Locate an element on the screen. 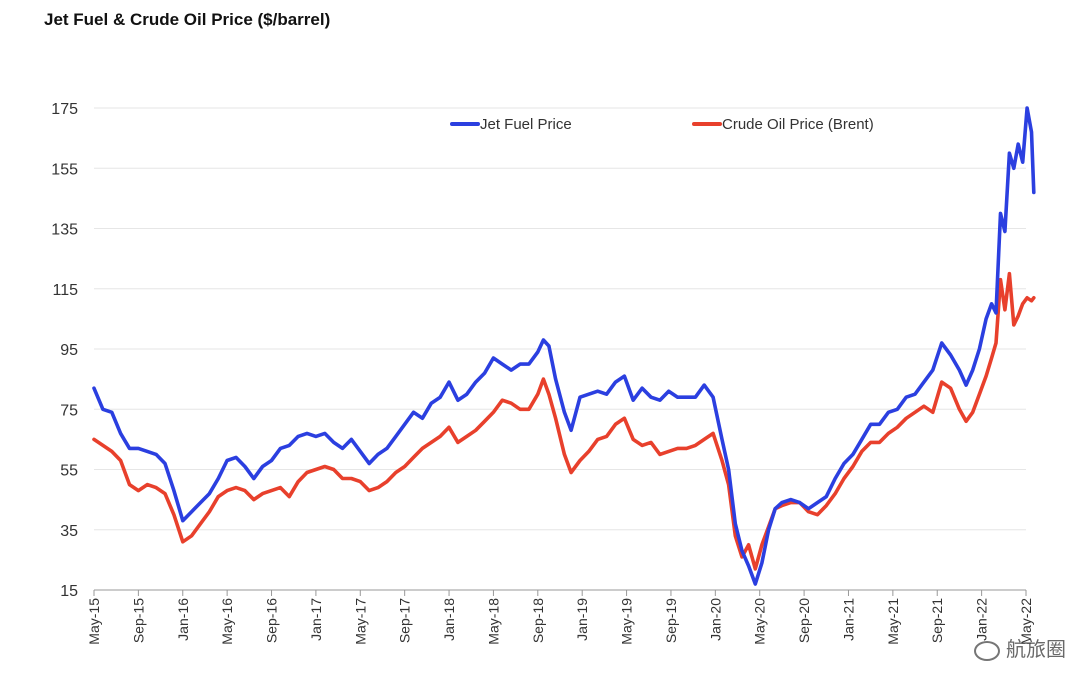 Image resolution: width=1080 pixels, height=690 pixels. chart-title: Jet Fuel & Crude Oil Price ($/barrel) is located at coordinates (187, 19).